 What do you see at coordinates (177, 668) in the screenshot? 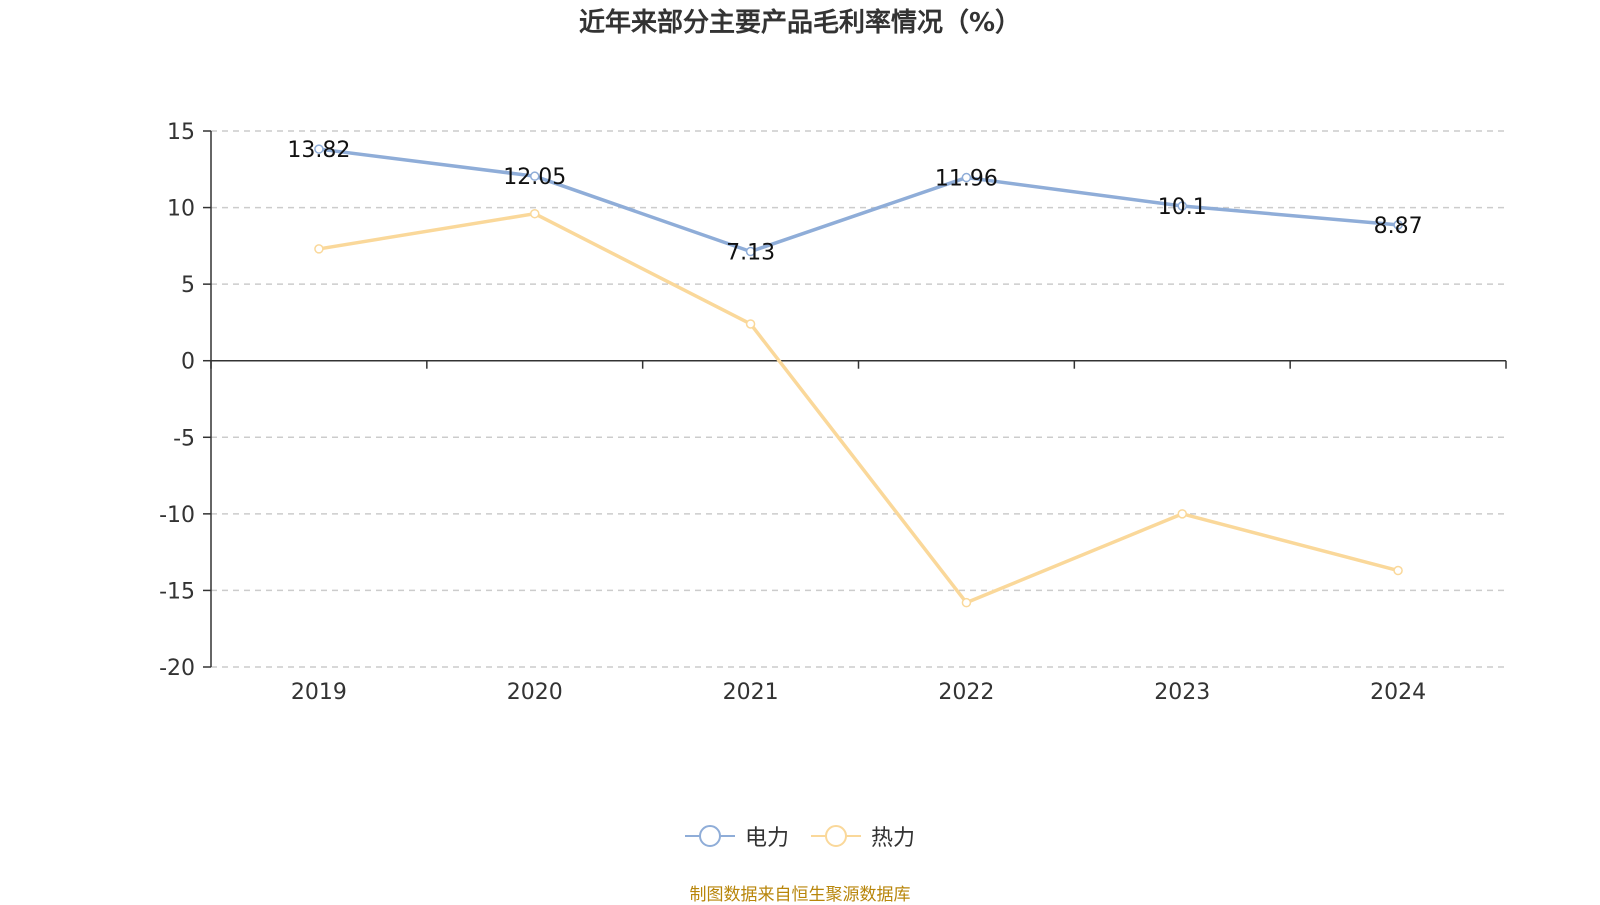
I see `y-tick-label: -20` at bounding box center [177, 668].